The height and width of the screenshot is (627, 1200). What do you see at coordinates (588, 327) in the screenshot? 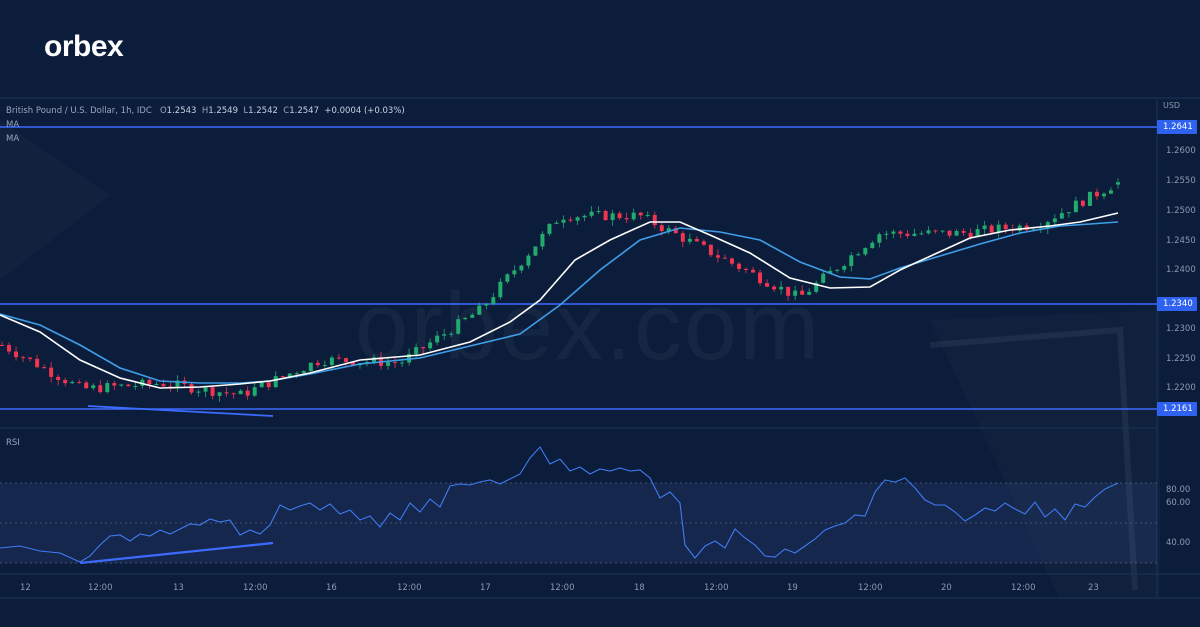
I see `watermark: orbex.com` at bounding box center [588, 327].